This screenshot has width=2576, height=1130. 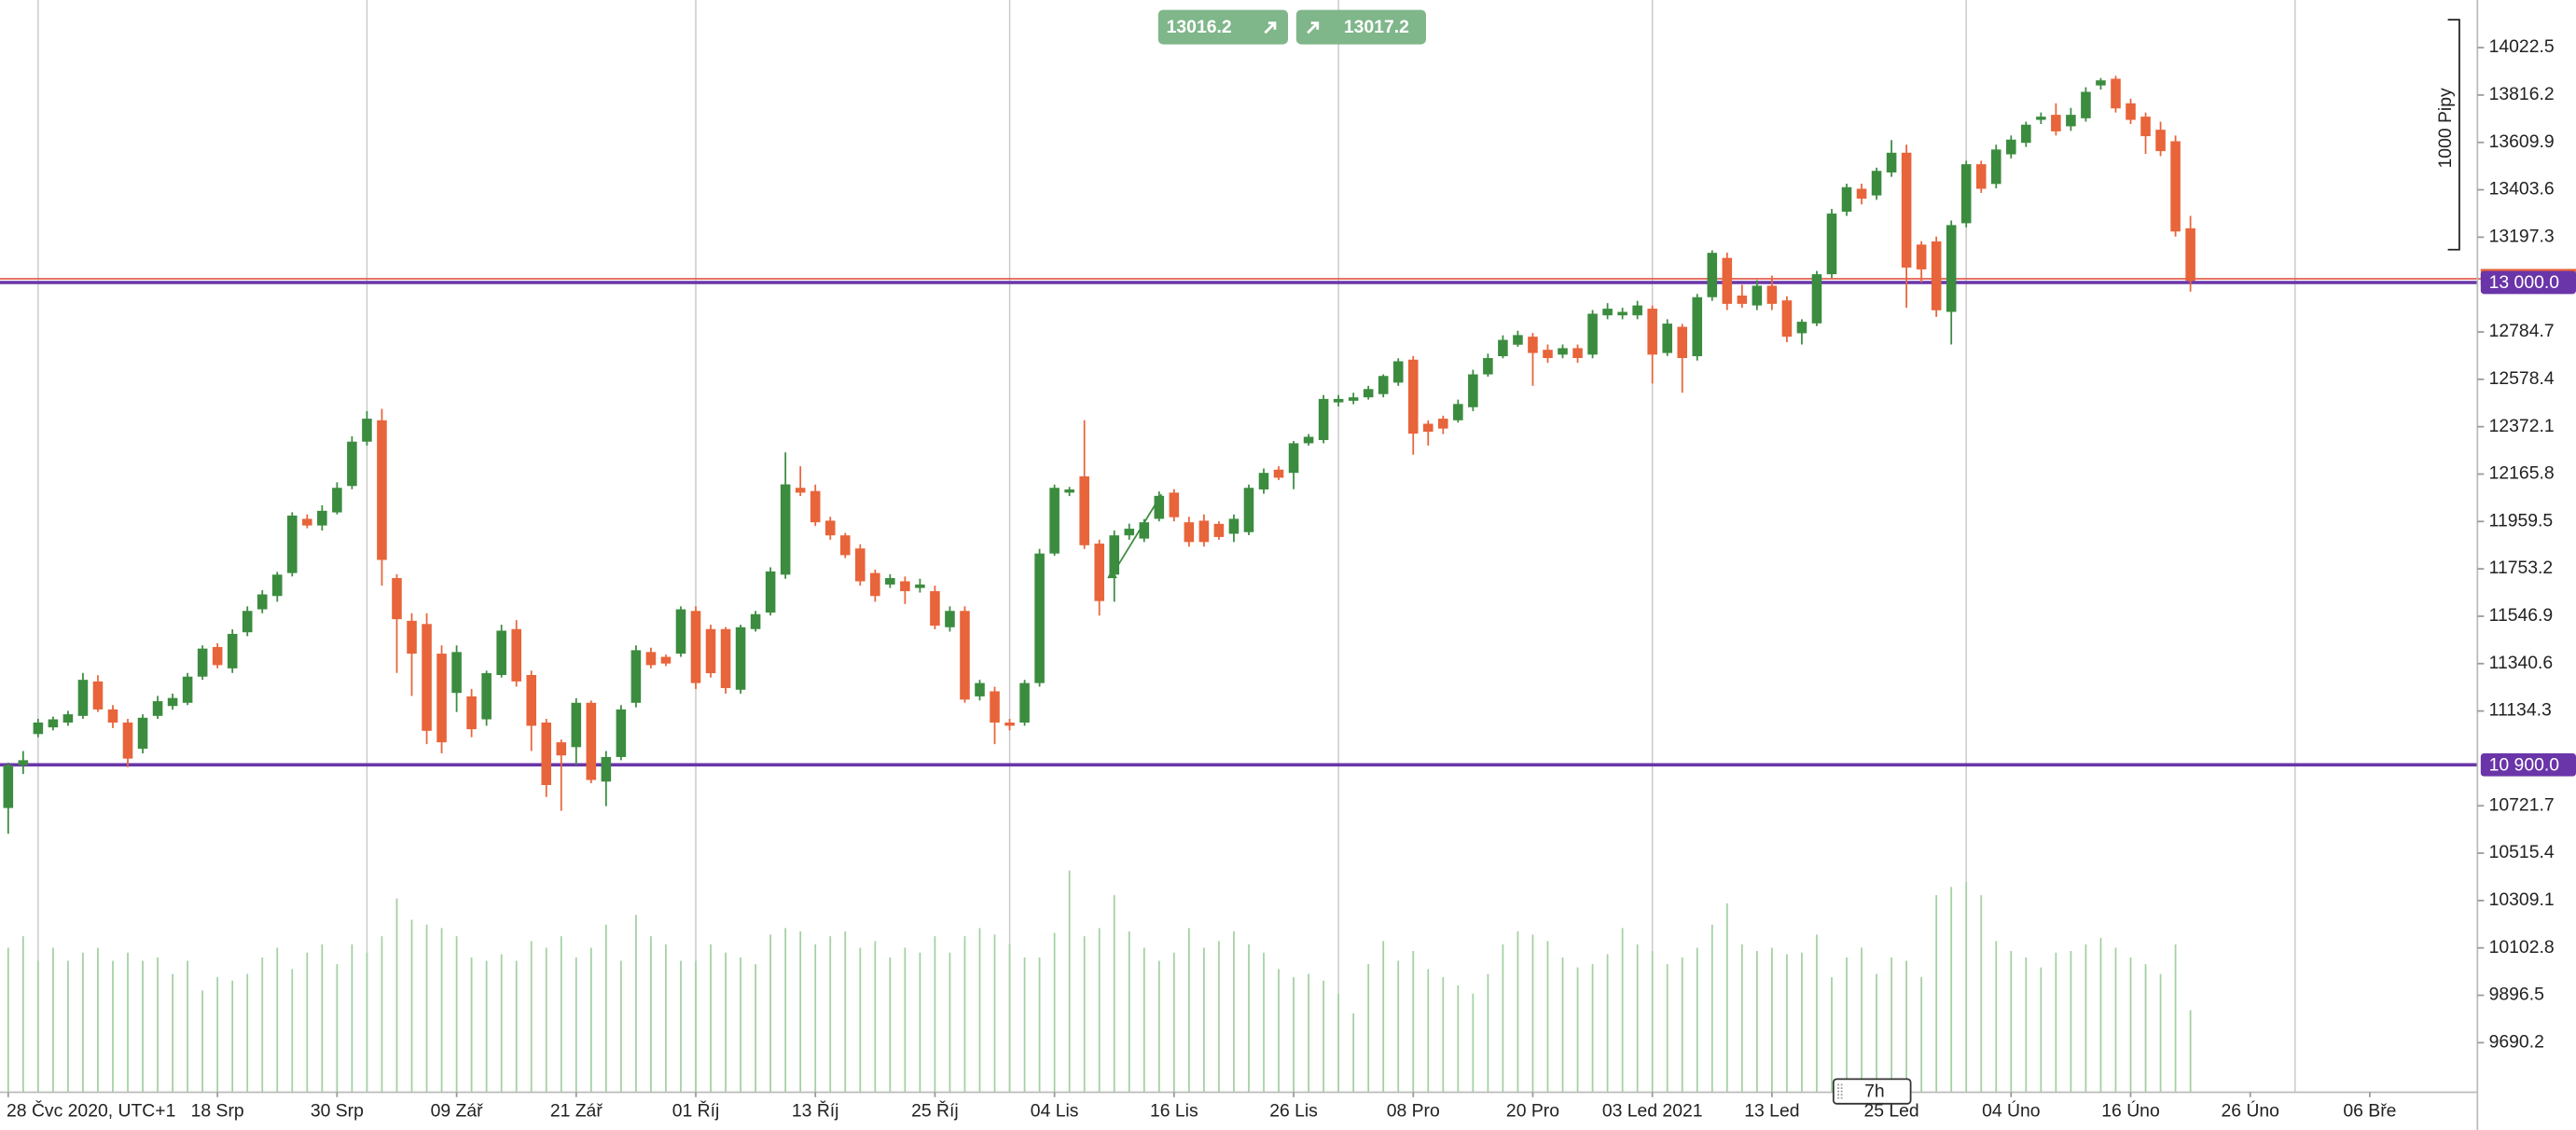 I want to click on x-tick-label: 08 Pro, so click(x=1413, y=1111).